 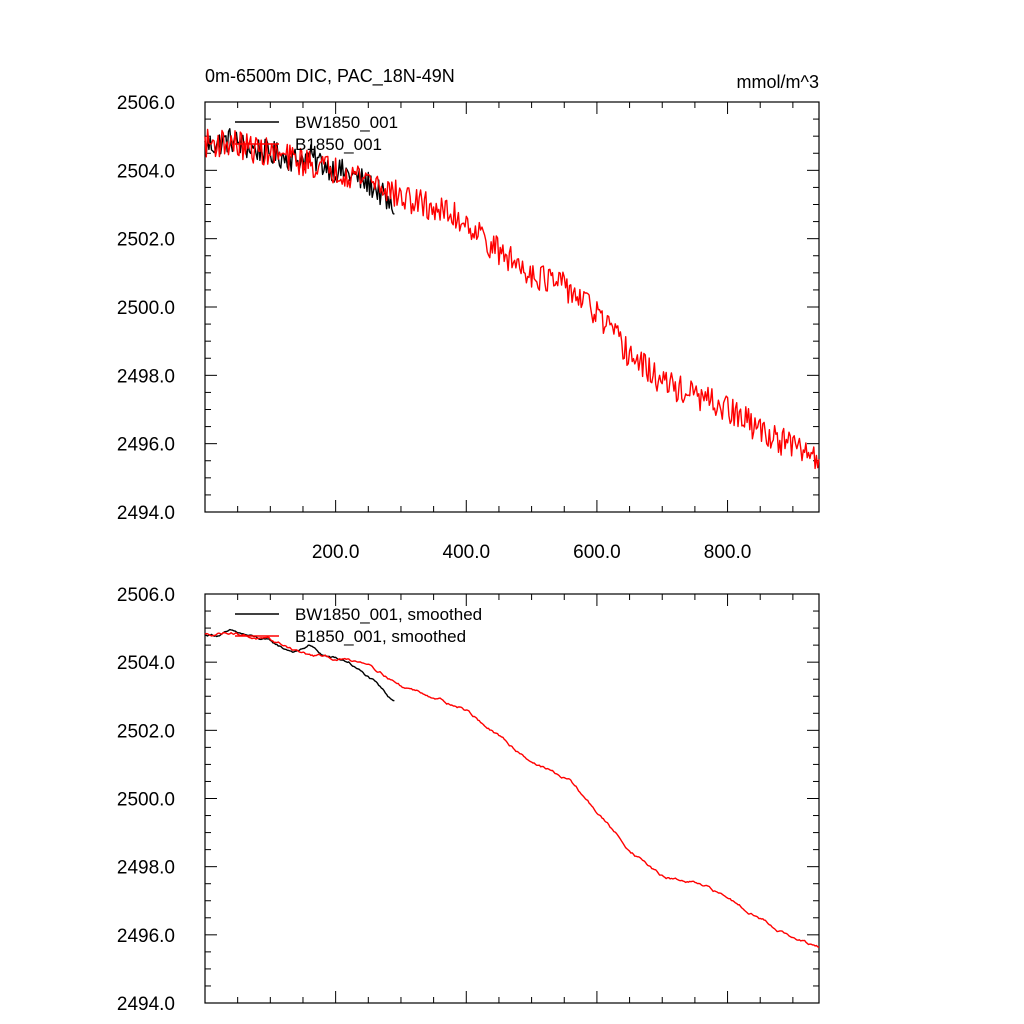 I want to click on legend-label-1: BW1850_001, smoothed, so click(x=388, y=614).